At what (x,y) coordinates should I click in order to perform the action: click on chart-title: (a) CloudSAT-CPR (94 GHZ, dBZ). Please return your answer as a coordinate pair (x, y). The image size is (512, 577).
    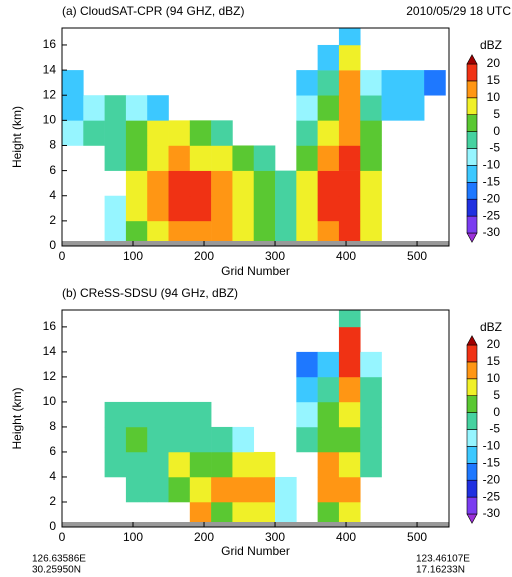
    Looking at the image, I should click on (153, 11).